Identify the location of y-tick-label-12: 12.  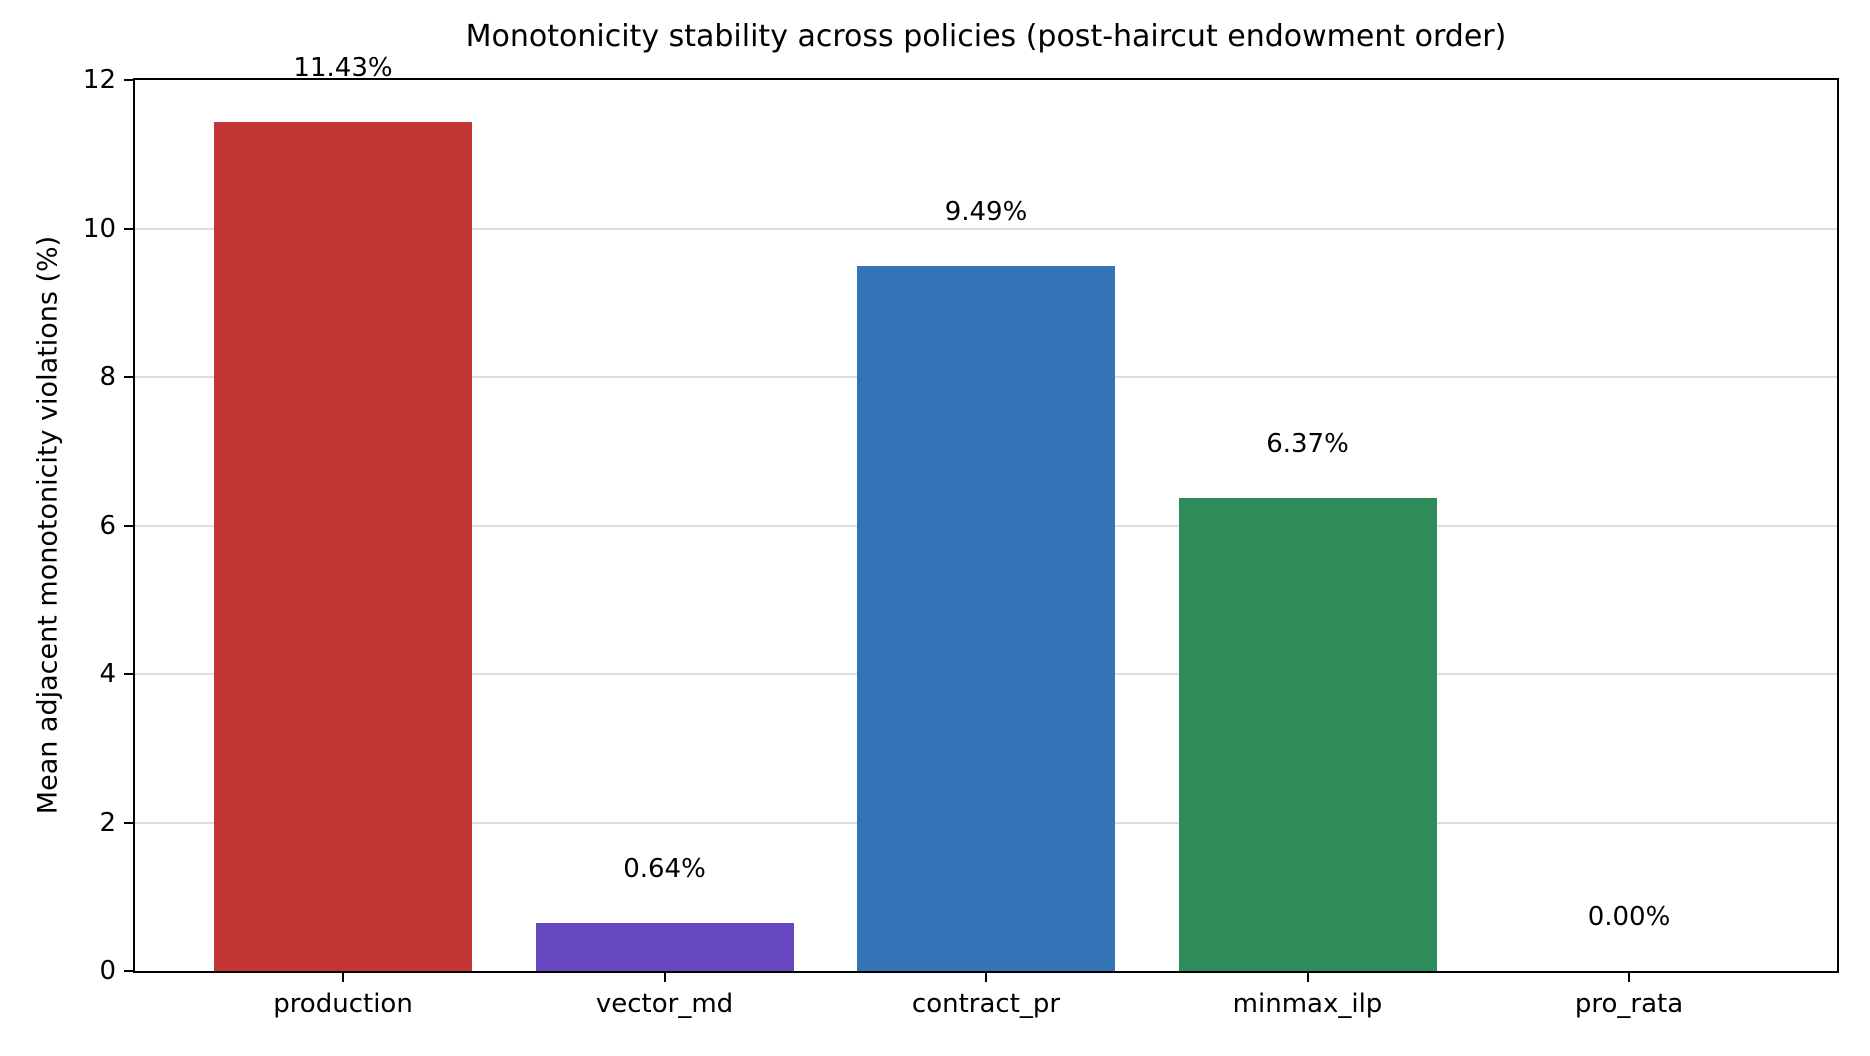
(99, 80).